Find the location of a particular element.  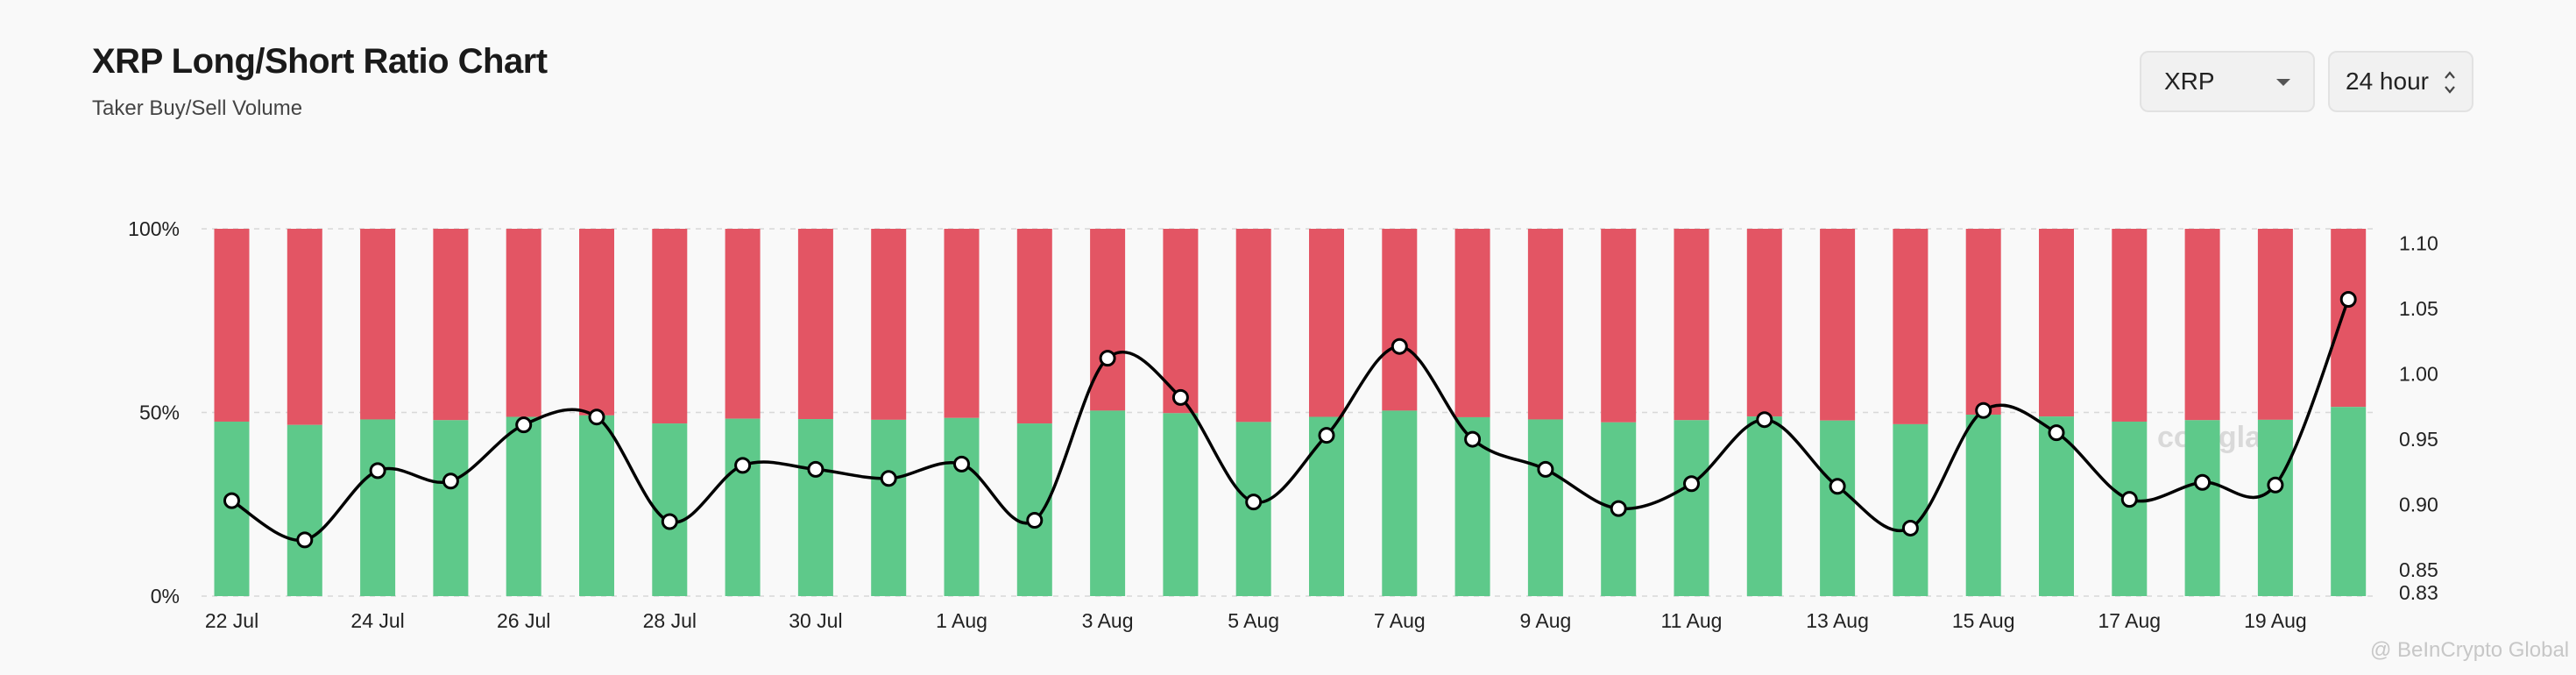

x-tick-label: 19 Aug is located at coordinates (2275, 621).